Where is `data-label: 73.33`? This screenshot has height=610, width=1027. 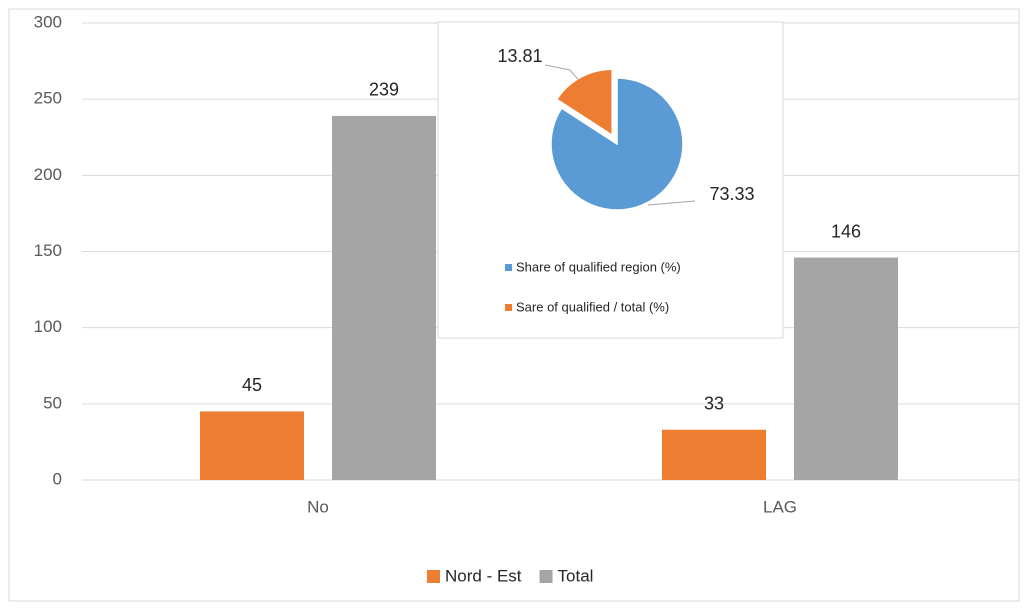
data-label: 73.33 is located at coordinates (731, 194).